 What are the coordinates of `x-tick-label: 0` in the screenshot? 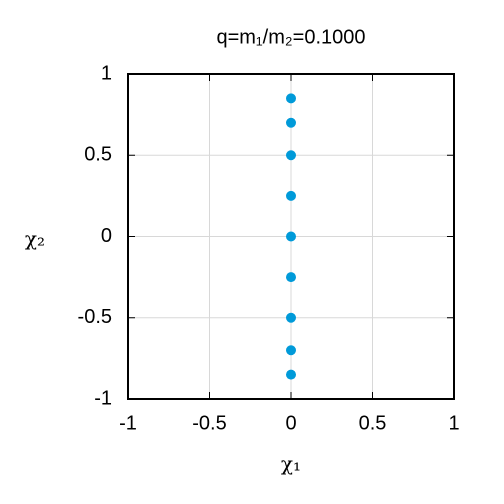 It's located at (290, 423).